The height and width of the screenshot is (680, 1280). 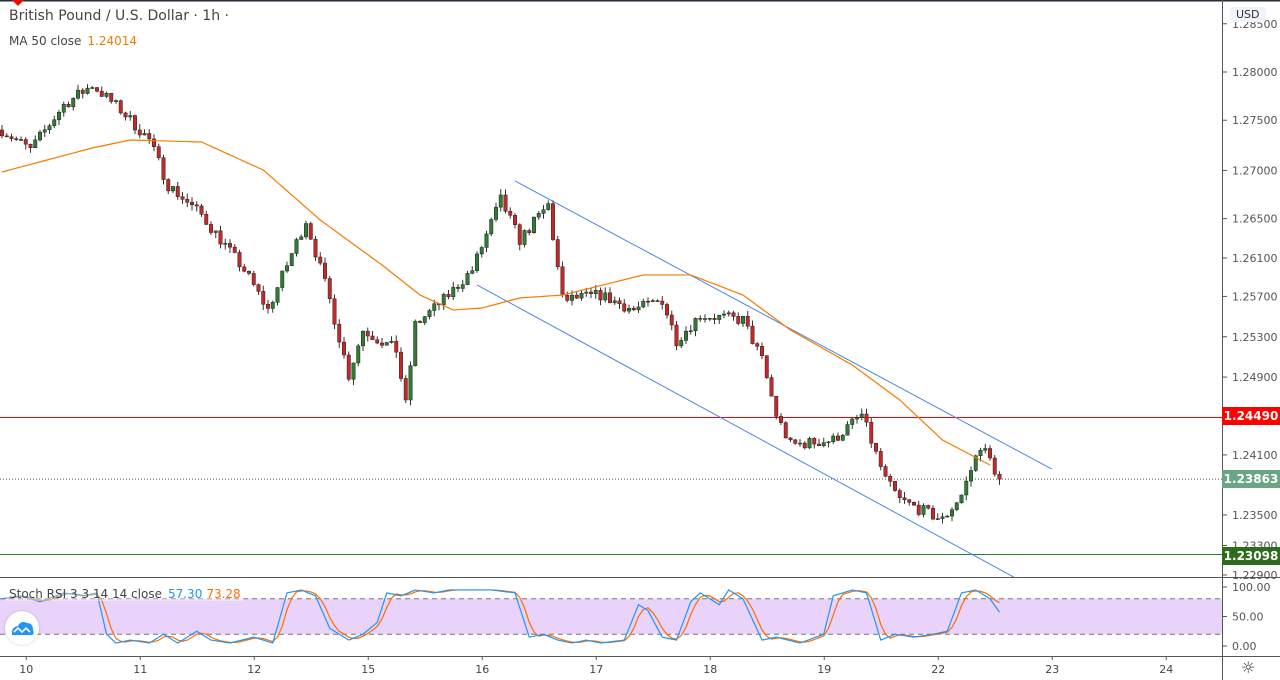 What do you see at coordinates (22, 628) in the screenshot?
I see `tradingview-logo` at bounding box center [22, 628].